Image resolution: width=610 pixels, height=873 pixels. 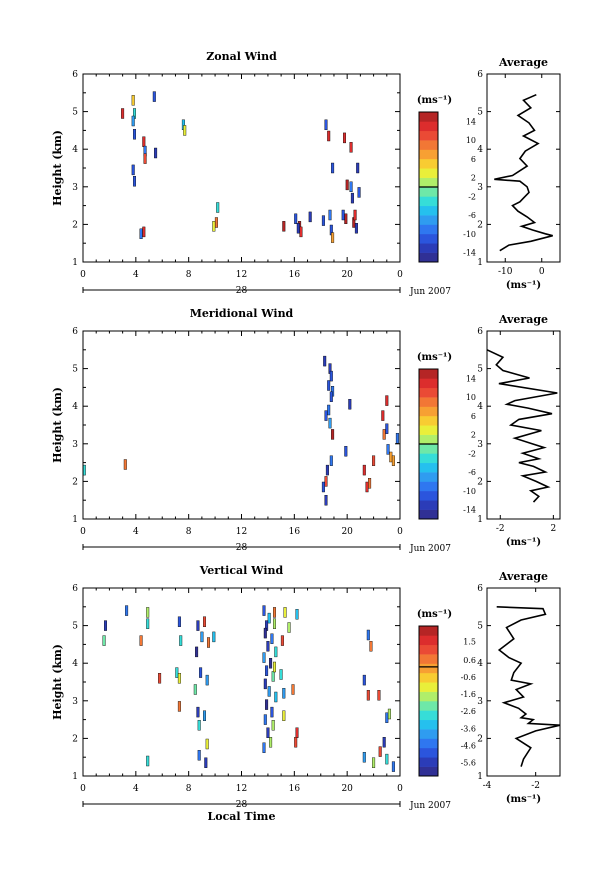 I want to click on y-tick-label: 1, so click(x=75, y=520).